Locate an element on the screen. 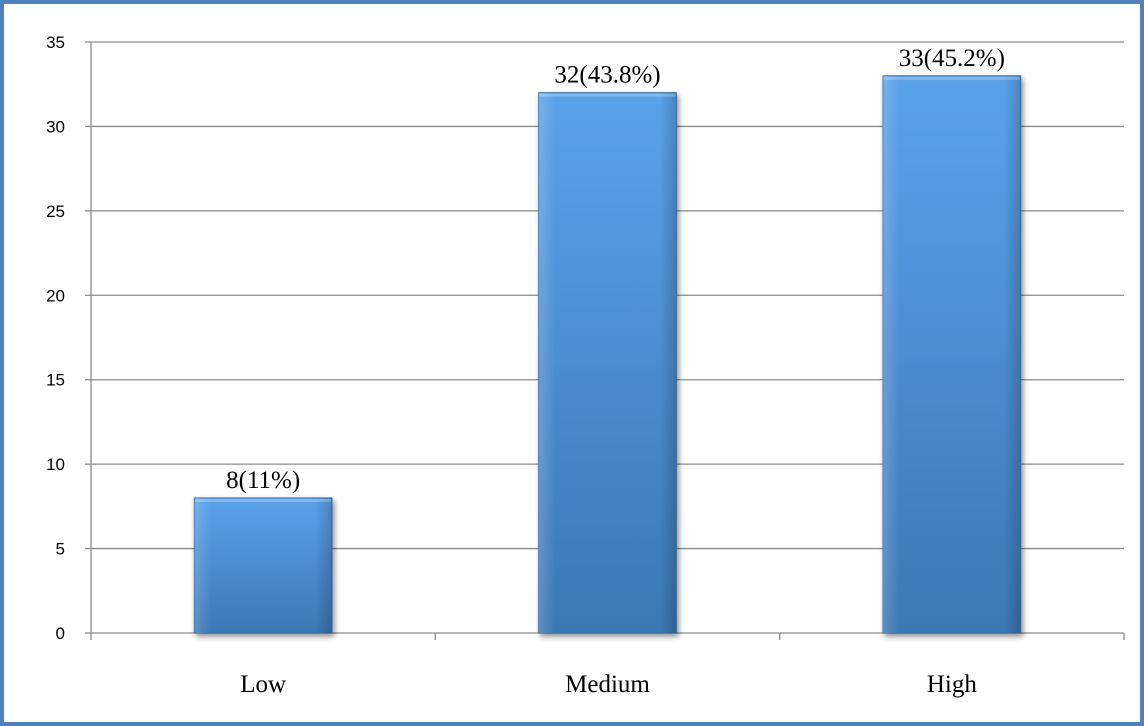 The height and width of the screenshot is (726, 1144). y-tick-label: 15 is located at coordinates (55, 380).